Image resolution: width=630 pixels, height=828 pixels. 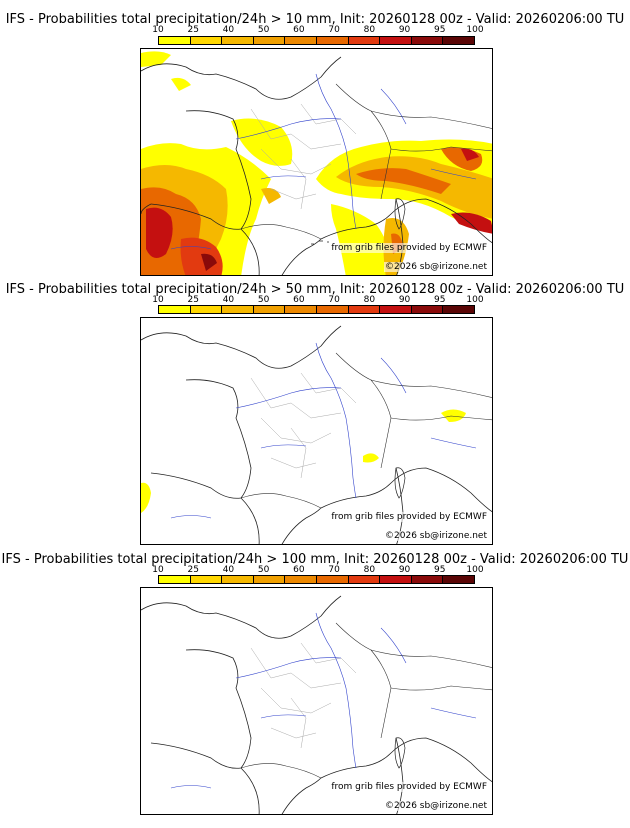 I want to click on balearic-islands, so click(x=320, y=242).